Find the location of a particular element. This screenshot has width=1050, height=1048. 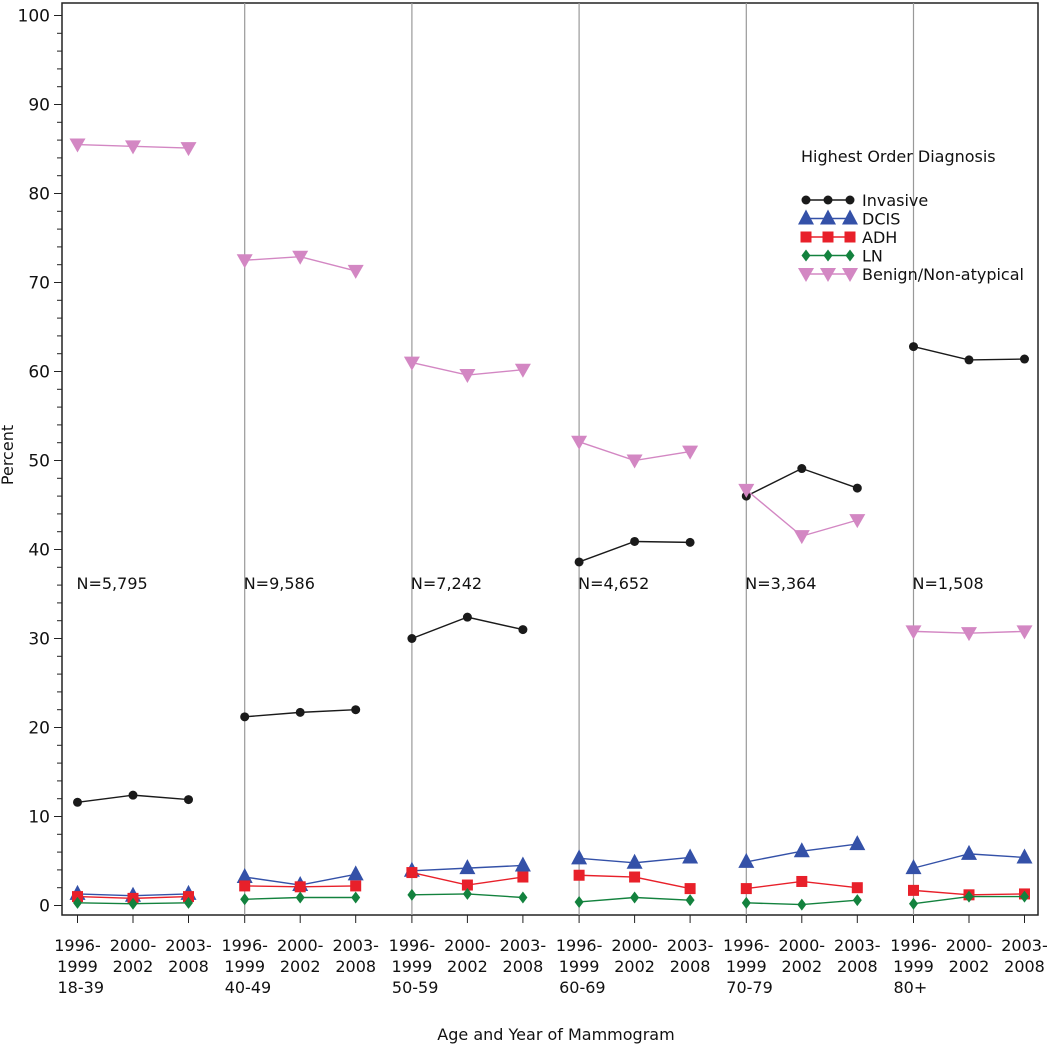

age-group-label: 40-49 is located at coordinates (248, 987).